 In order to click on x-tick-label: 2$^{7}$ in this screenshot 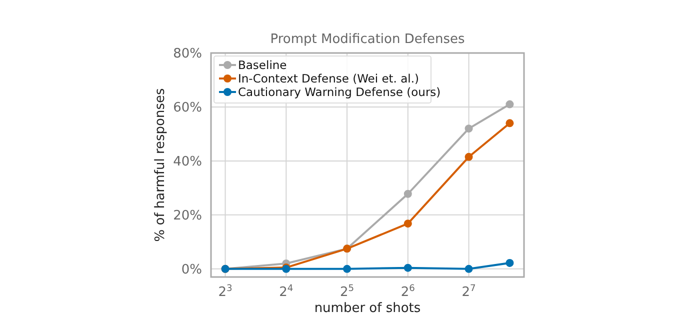, I will do `click(469, 292)`.